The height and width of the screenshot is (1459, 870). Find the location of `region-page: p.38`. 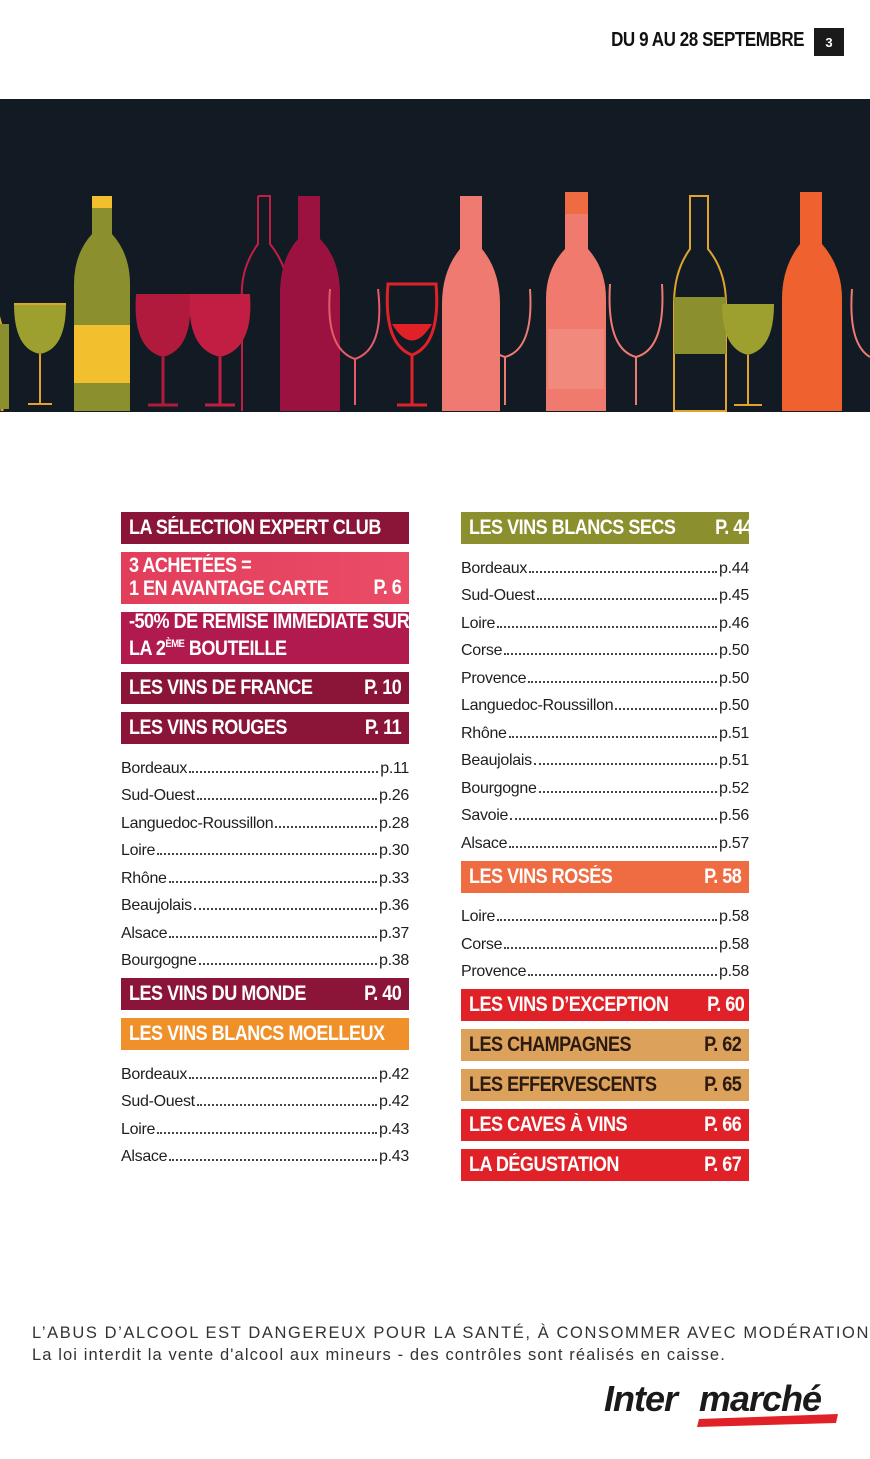

region-page: p.38 is located at coordinates (394, 960).